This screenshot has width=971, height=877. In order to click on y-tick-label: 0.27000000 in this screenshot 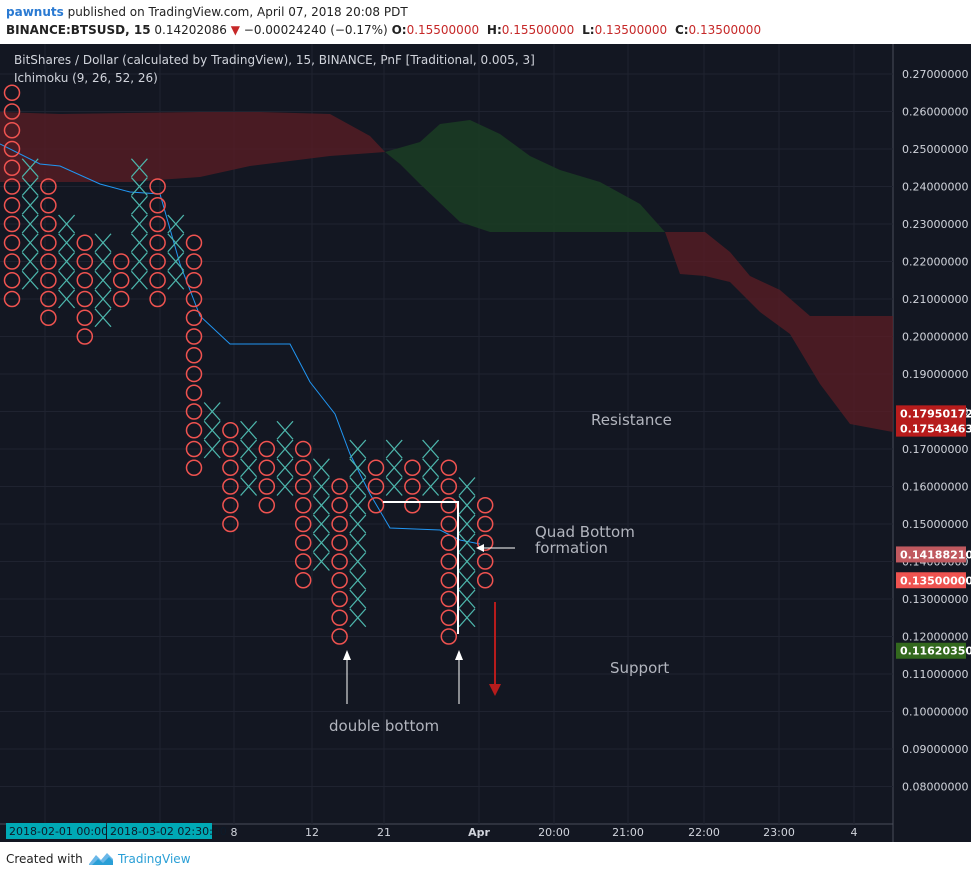, I will do `click(935, 74)`.